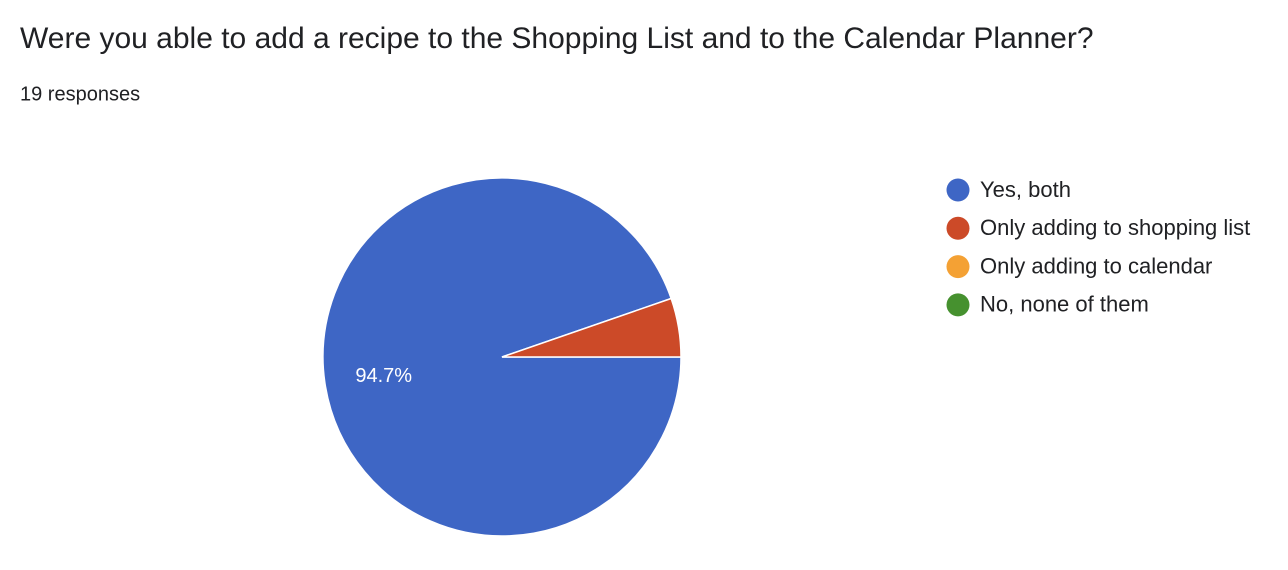 The height and width of the screenshot is (570, 1288). I want to click on chart-subtitle: 19 responses, so click(80, 94).